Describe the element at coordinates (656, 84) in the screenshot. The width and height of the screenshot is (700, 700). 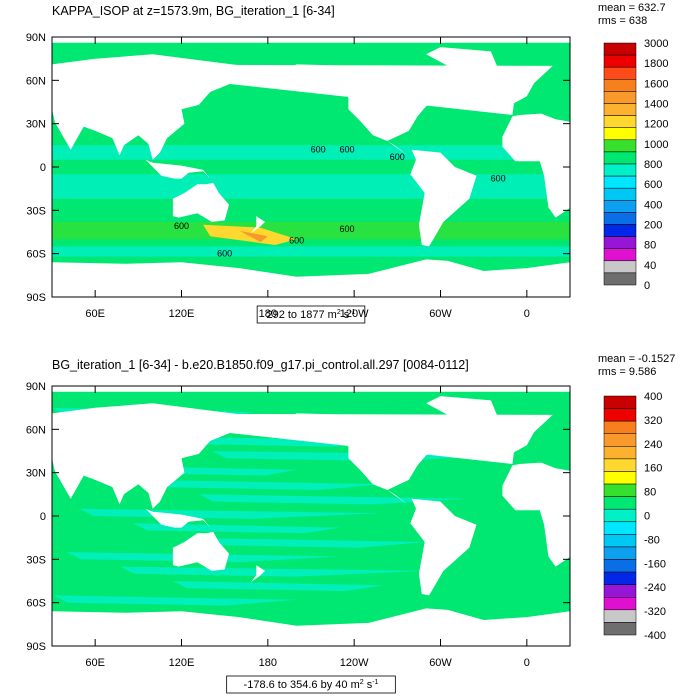
I see `colorbar-label: 1600` at that location.